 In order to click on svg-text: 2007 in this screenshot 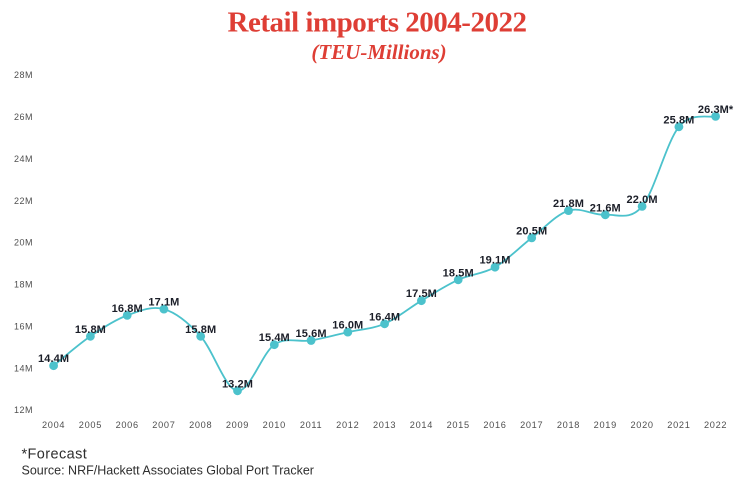, I will do `click(163, 425)`.